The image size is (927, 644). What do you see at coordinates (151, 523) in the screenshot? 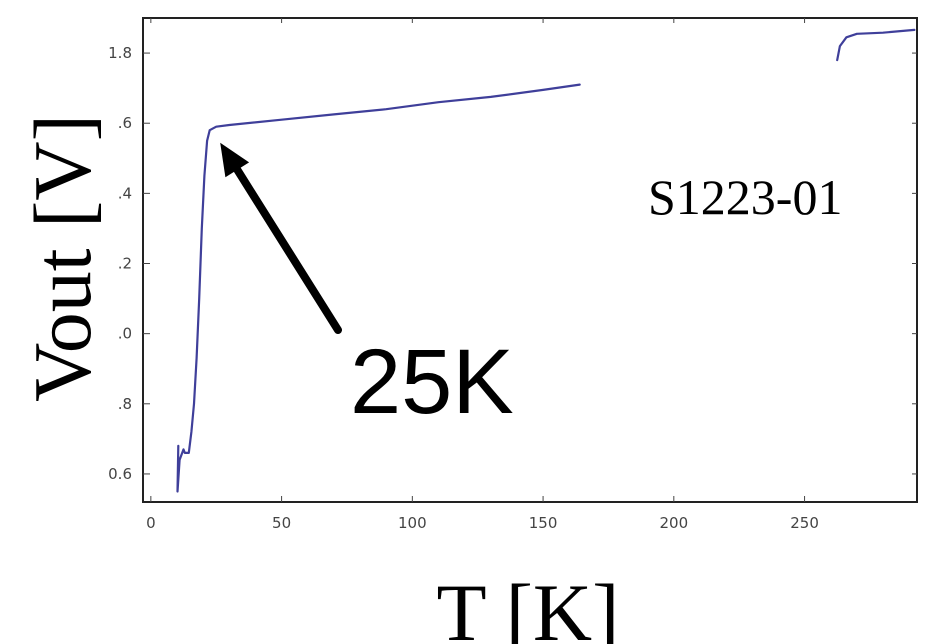
I see `x-tick-label: 0` at bounding box center [151, 523].